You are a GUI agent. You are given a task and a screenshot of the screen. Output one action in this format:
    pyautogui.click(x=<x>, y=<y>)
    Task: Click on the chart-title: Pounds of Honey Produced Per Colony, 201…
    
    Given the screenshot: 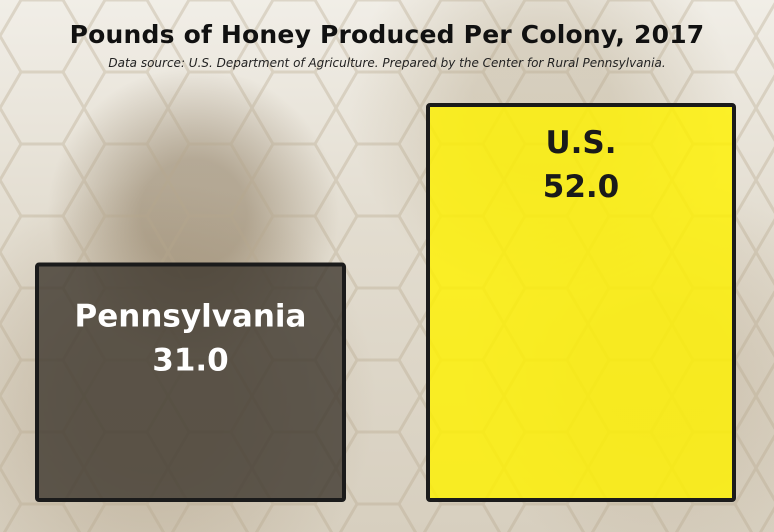 What is the action you would take?
    pyautogui.click(x=387, y=34)
    